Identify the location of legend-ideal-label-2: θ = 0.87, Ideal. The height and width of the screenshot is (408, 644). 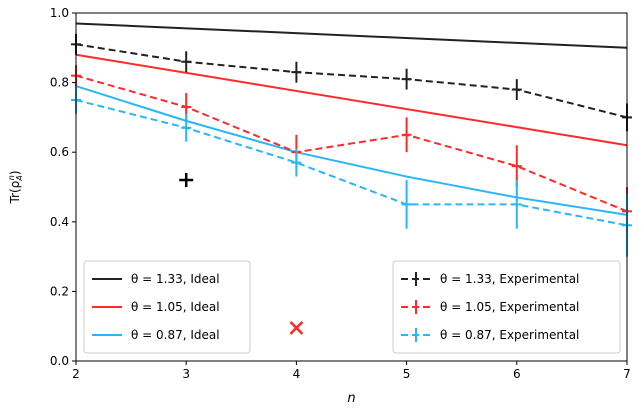
(175, 335).